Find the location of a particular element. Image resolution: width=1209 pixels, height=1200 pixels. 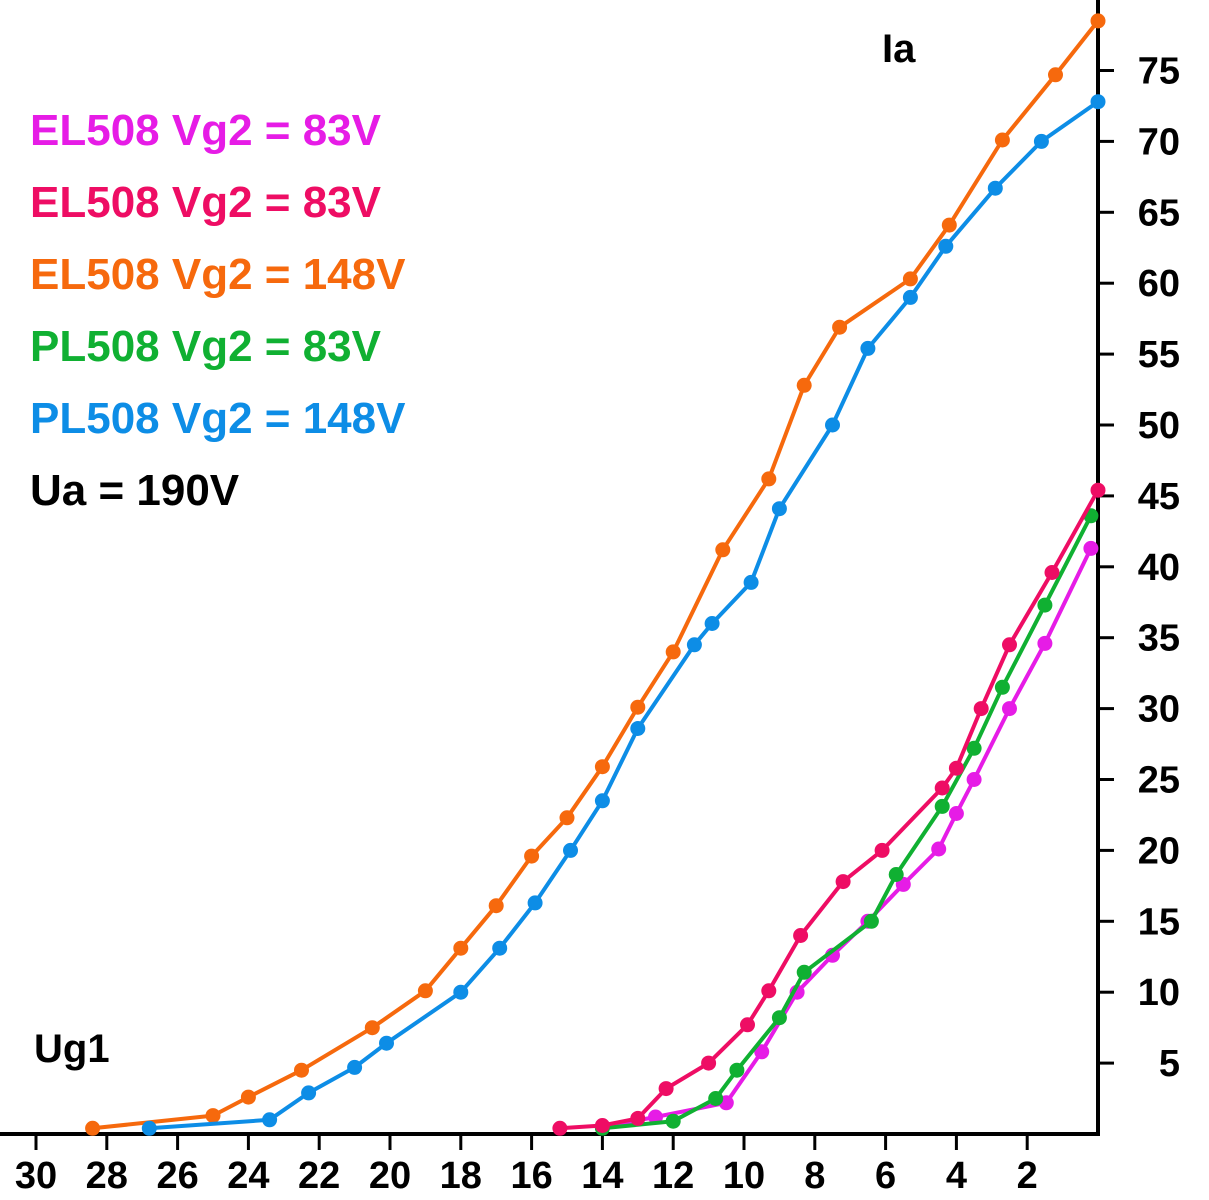

x-tick-label: 6 is located at coordinates (885, 1176).